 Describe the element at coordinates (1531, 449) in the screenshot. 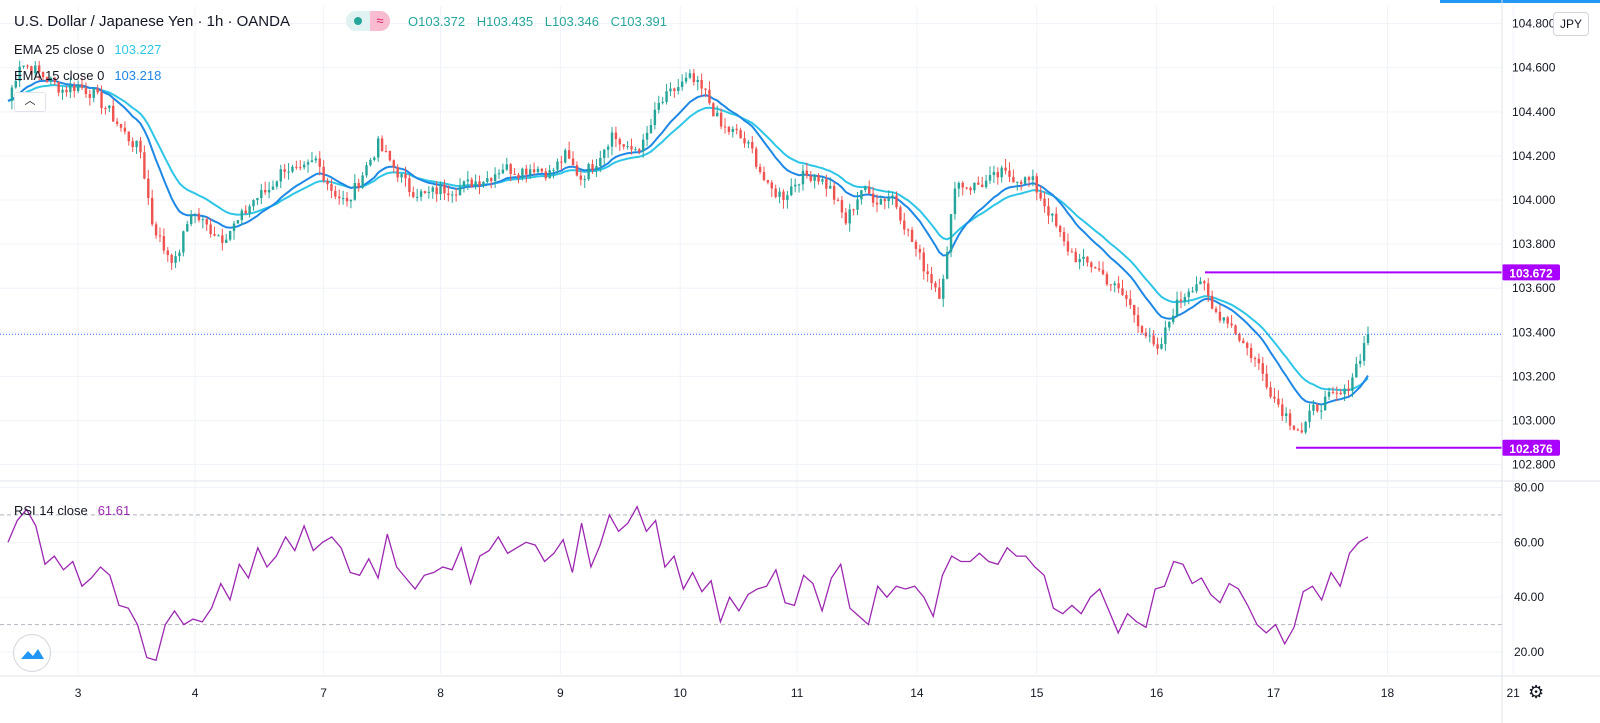

I see `level-label: 102.876` at that location.